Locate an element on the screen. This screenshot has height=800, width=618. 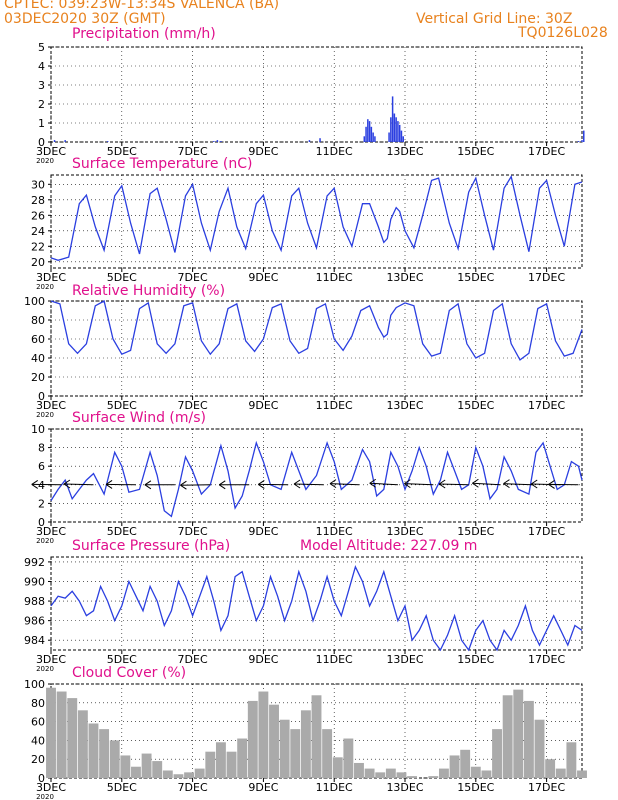
humidity-ytick-label: 40 is located at coordinates (38, 358).